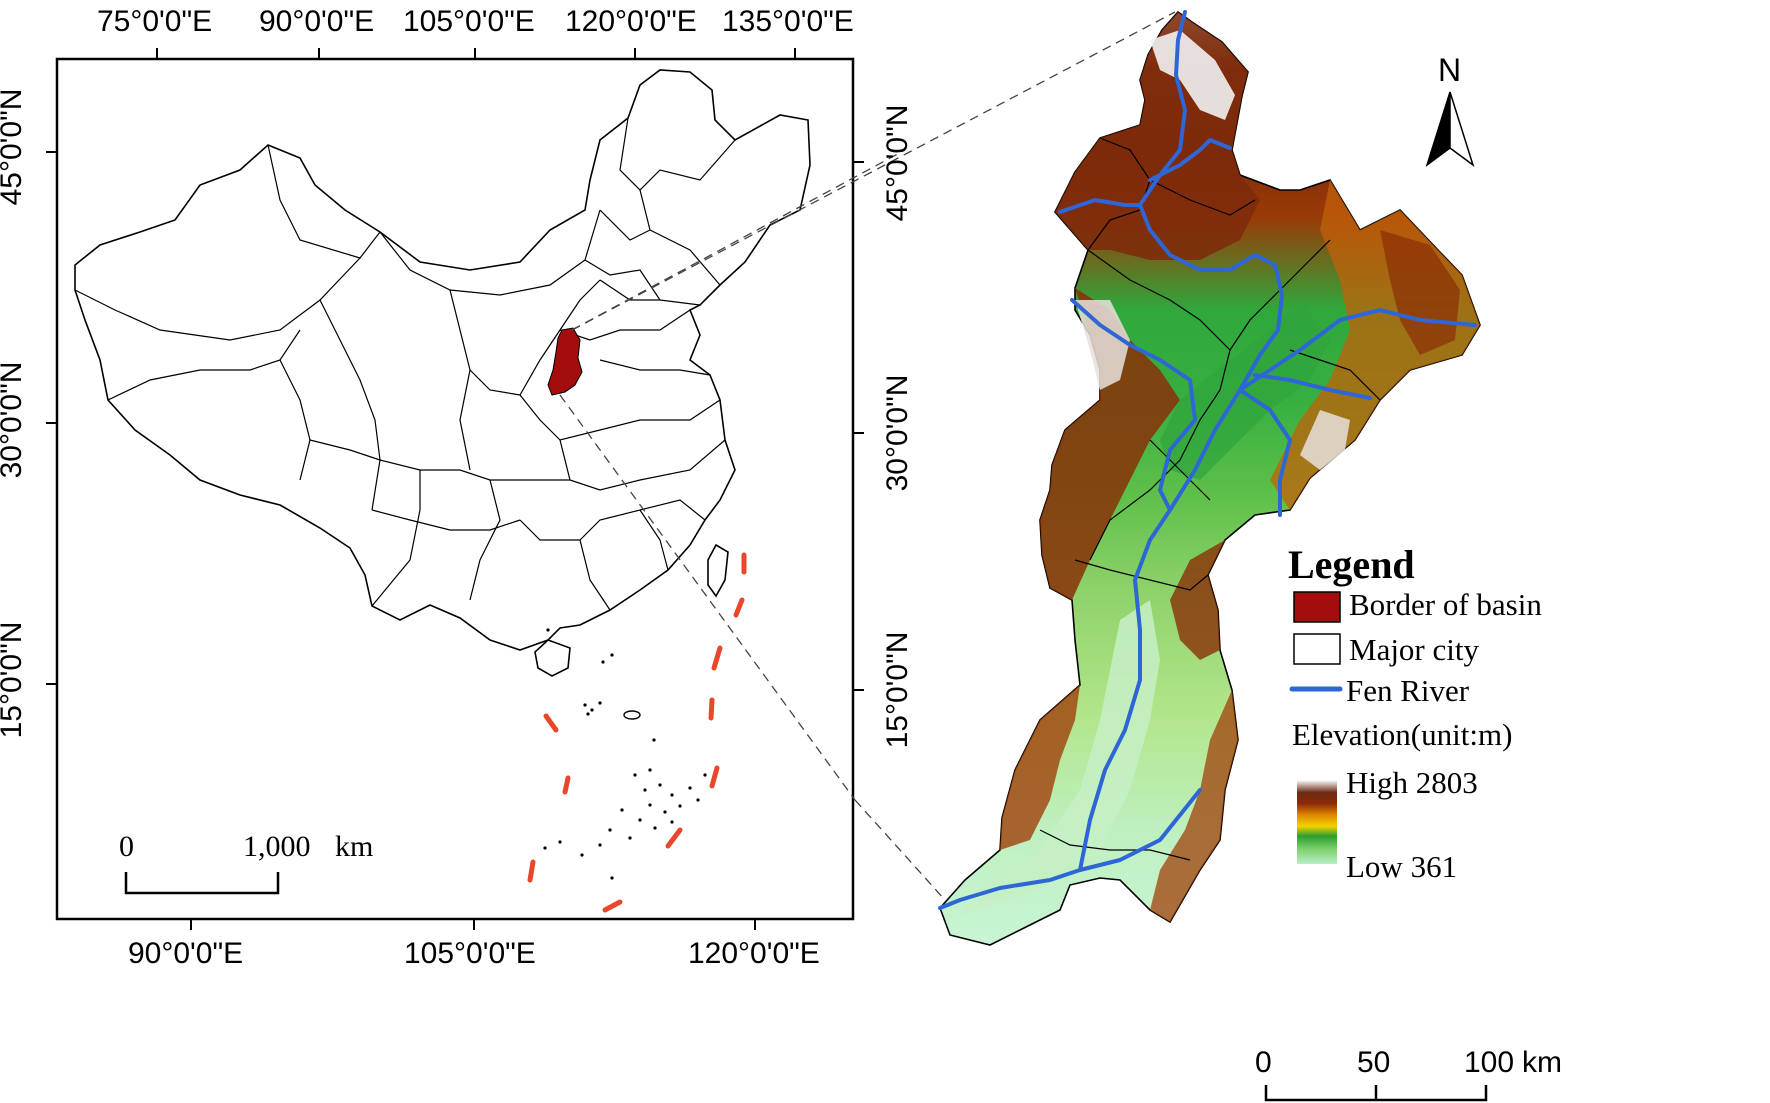 This screenshot has width=1770, height=1103. Describe the element at coordinates (897, 433) in the screenshot. I see `right-lat-label-30: 30°0'0"N` at that location.